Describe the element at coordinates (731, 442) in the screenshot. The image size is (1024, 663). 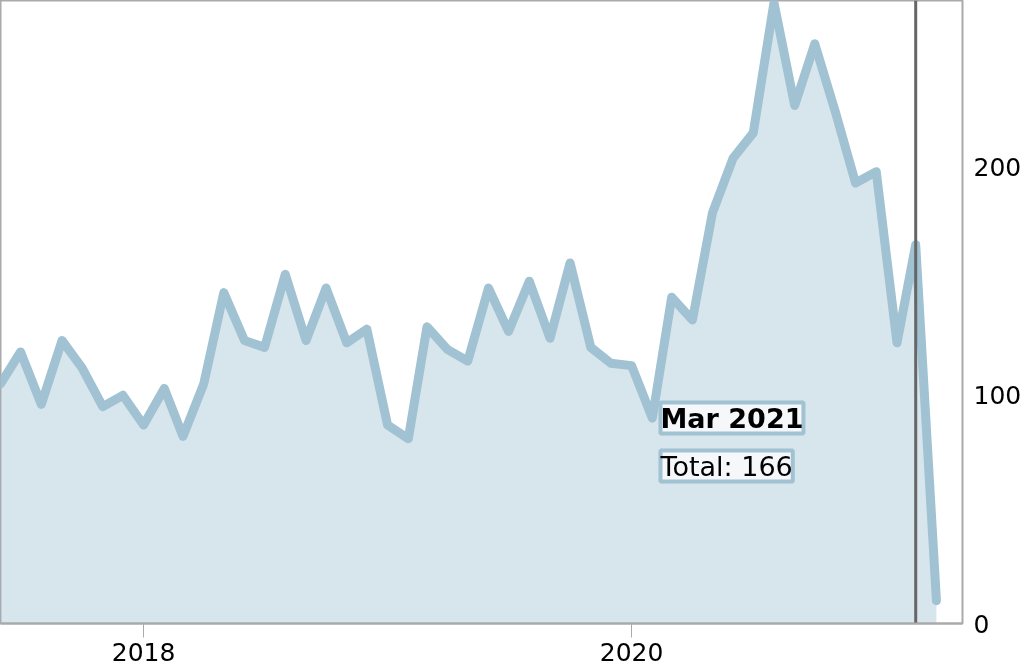
I see `annotation: Mar 2021 Total: 166` at that location.